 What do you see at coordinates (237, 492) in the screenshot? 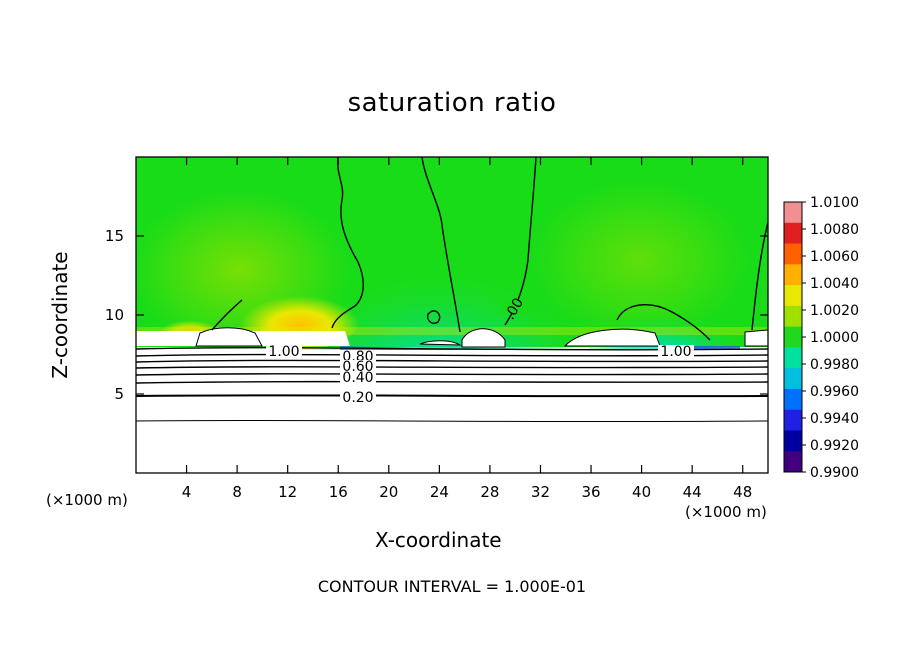
I see `x-tick-label: 8` at bounding box center [237, 492].